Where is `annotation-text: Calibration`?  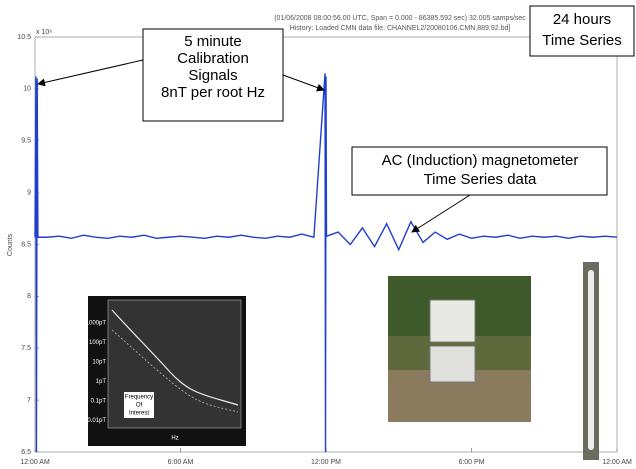 annotation-text: Calibration is located at coordinates (213, 58).